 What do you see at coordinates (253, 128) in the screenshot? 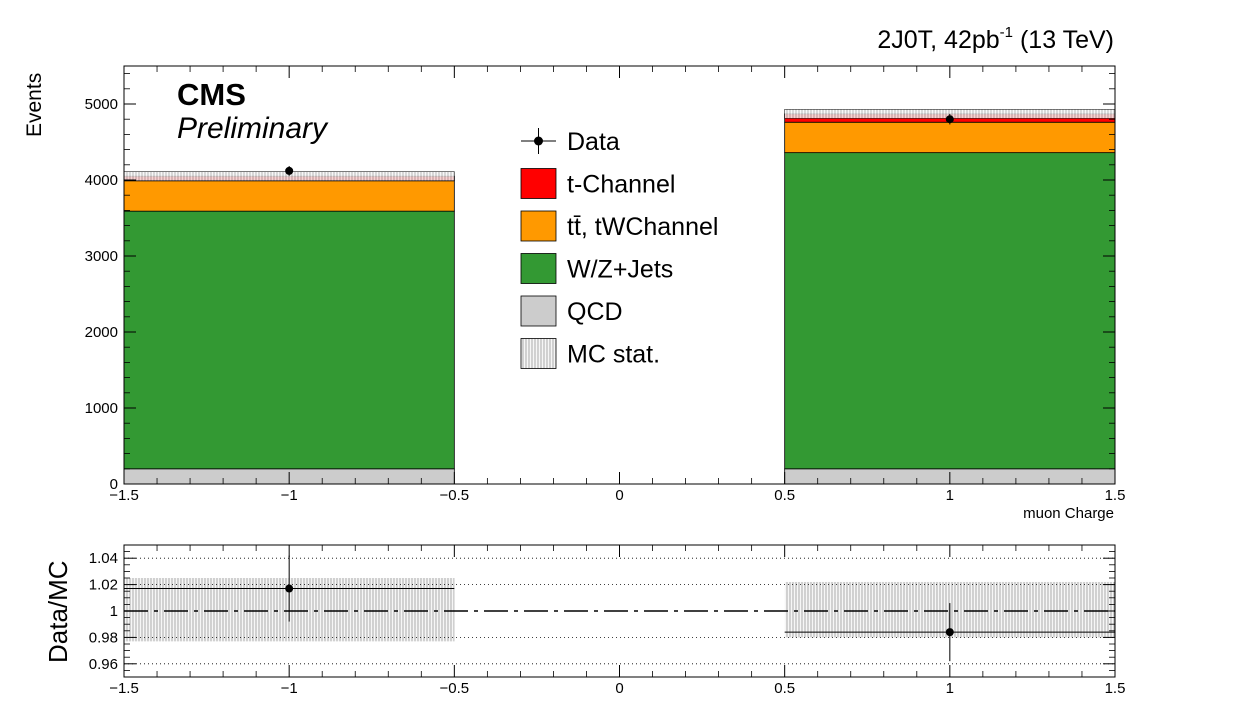
I see `preliminary-label: Preliminary` at bounding box center [253, 128].